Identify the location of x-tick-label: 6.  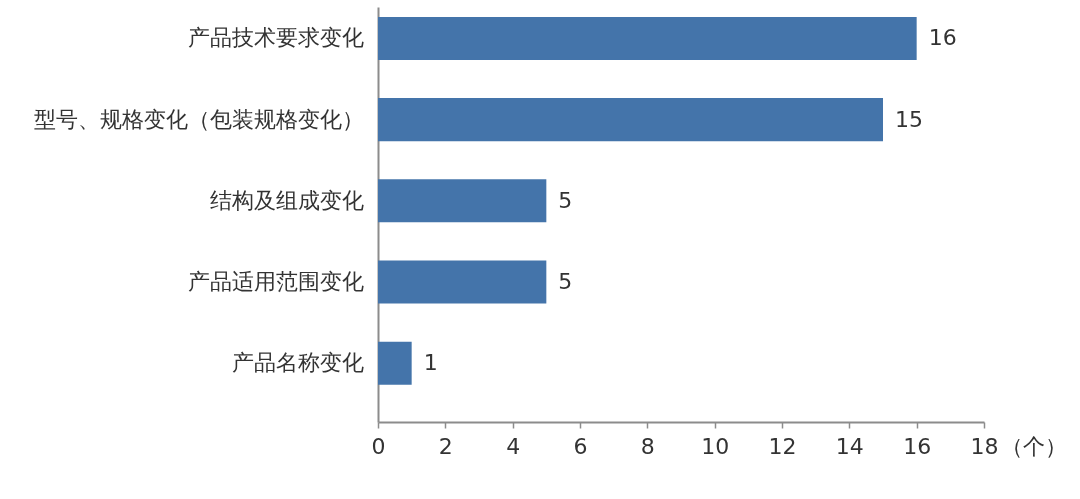
(580, 446).